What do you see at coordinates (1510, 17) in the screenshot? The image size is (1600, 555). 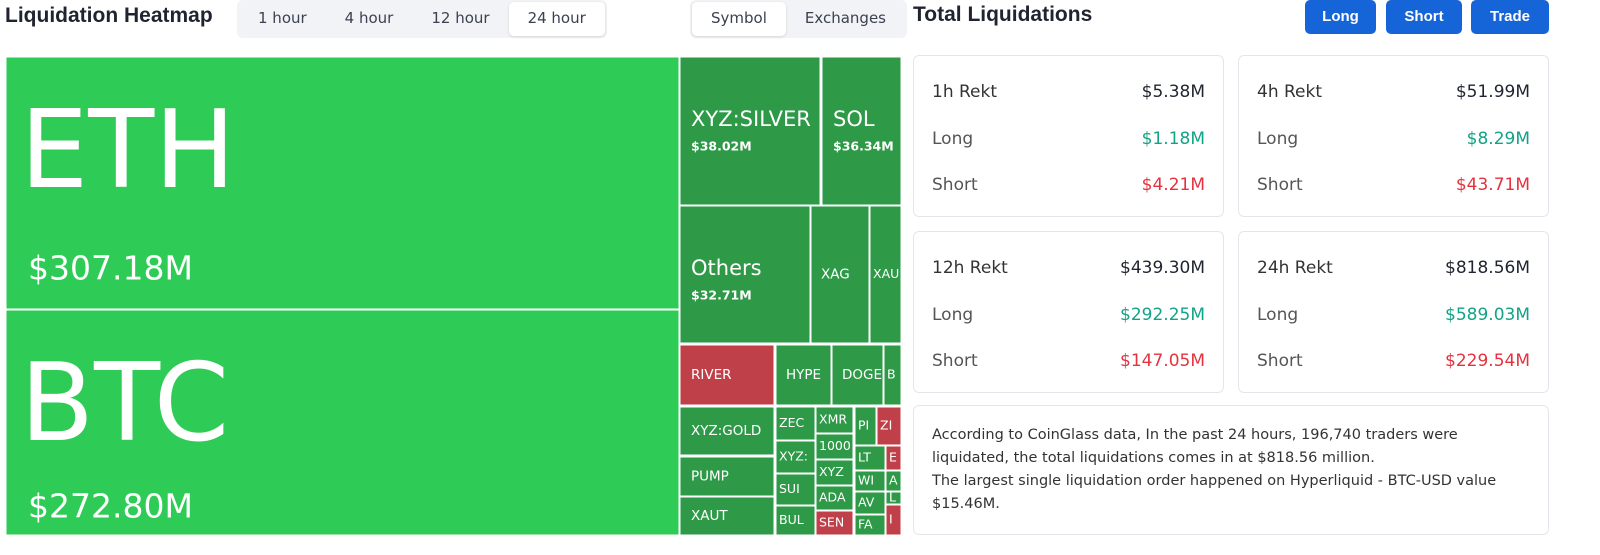 I see `action-button: Trade` at bounding box center [1510, 17].